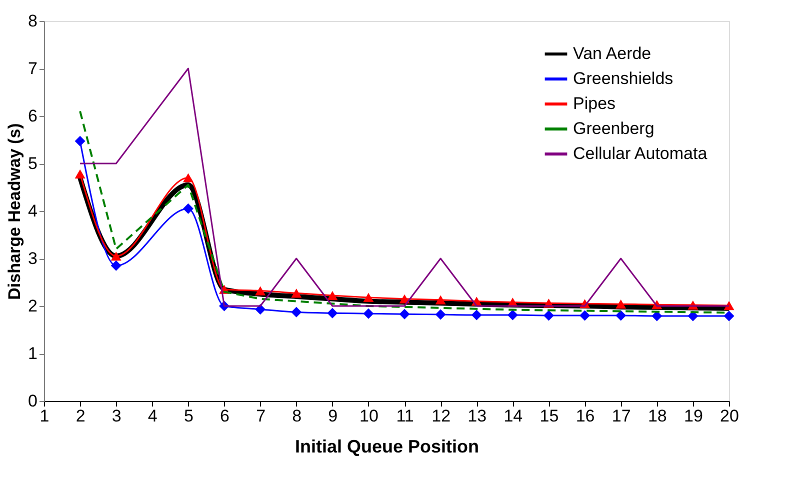  I want to click on y-tick-label: 8, so click(33, 21).